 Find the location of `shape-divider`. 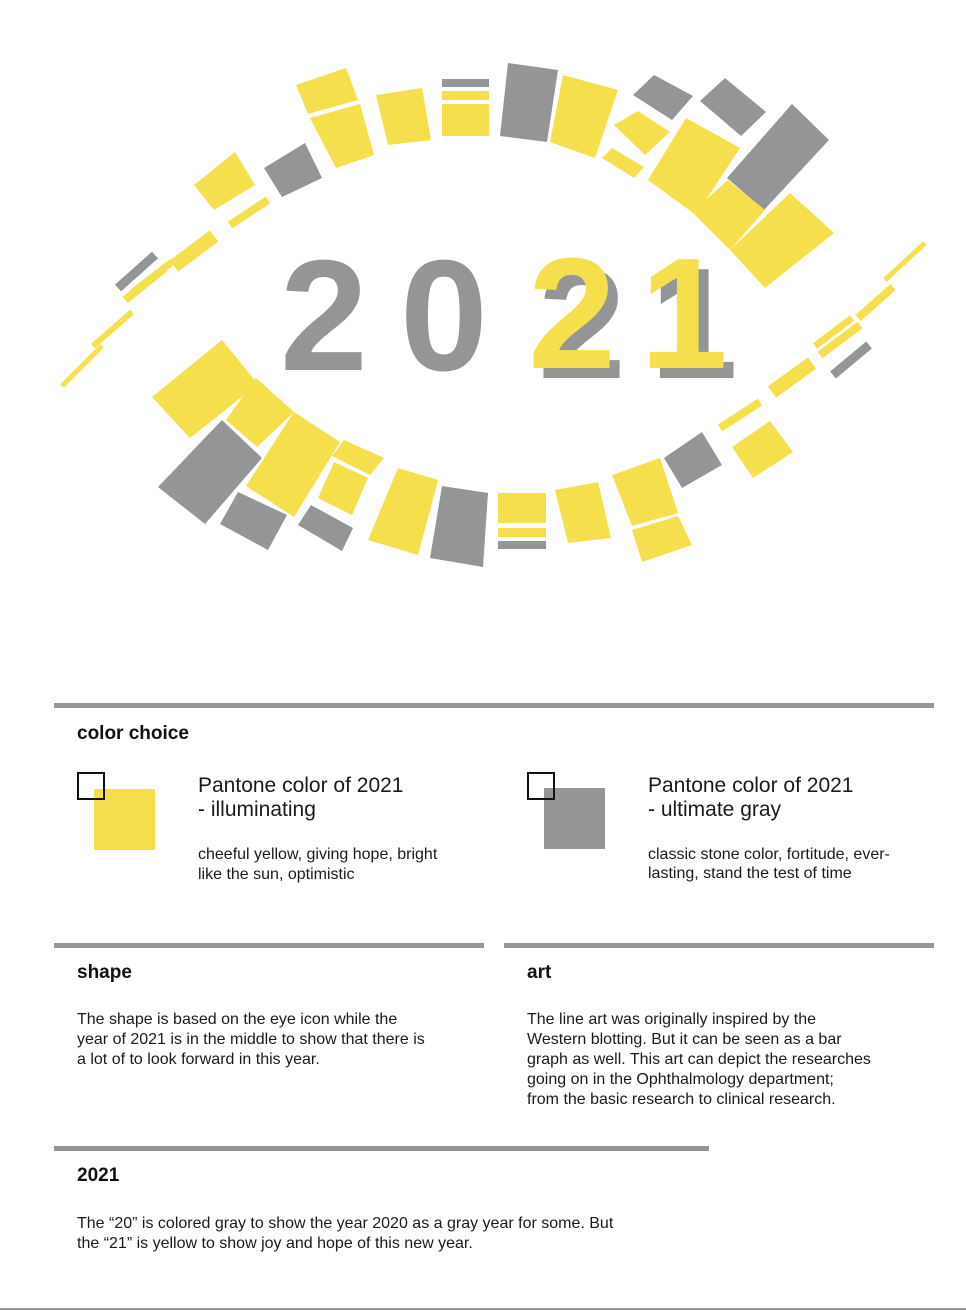

shape-divider is located at coordinates (269, 945).